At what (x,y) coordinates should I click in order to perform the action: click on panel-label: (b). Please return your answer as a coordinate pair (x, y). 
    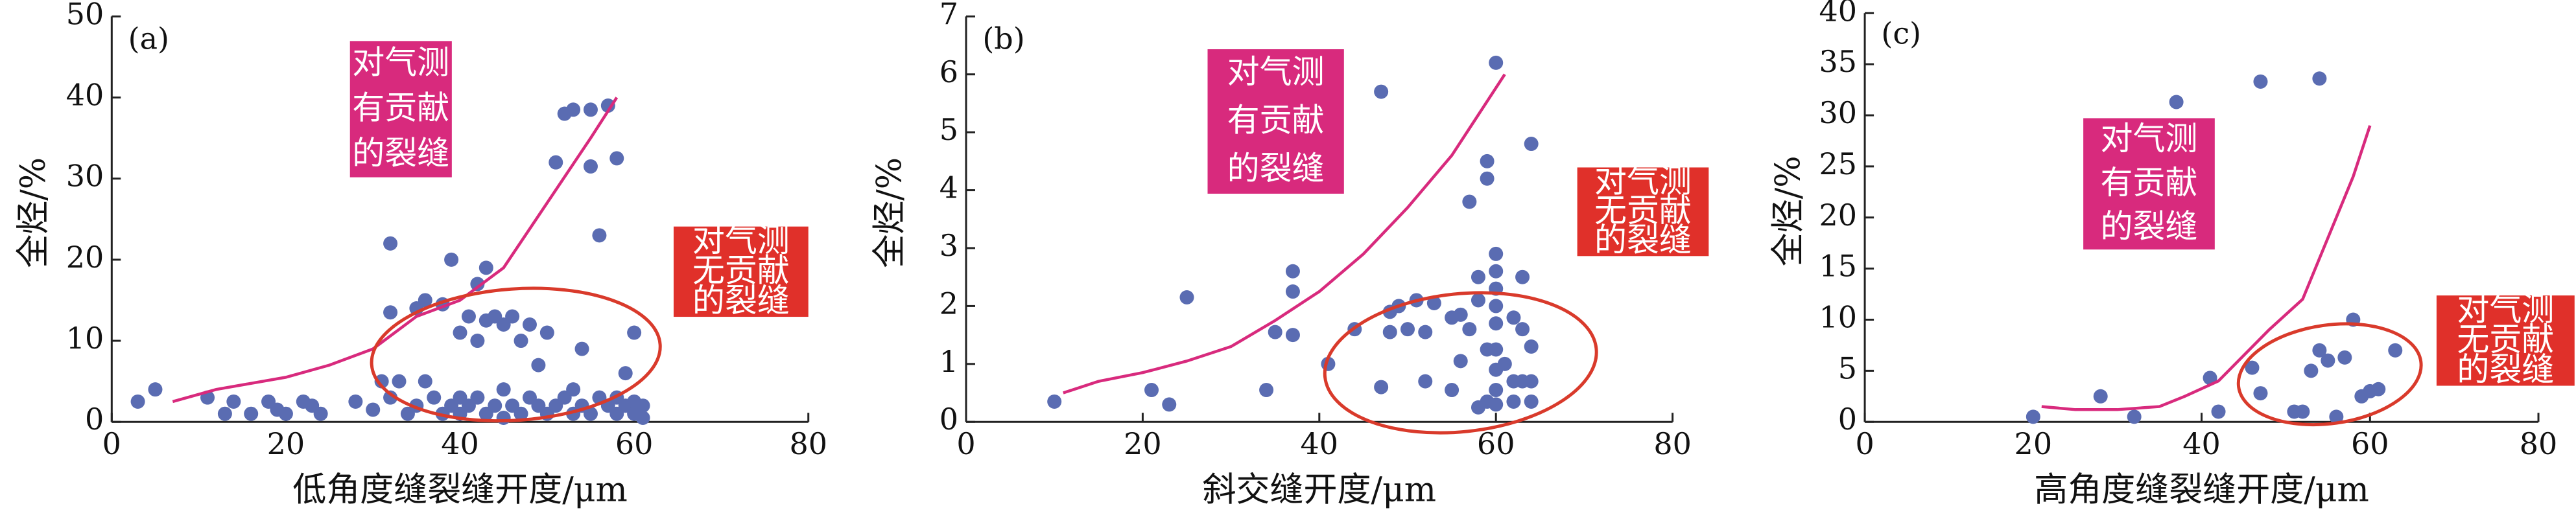
    Looking at the image, I should click on (1003, 38).